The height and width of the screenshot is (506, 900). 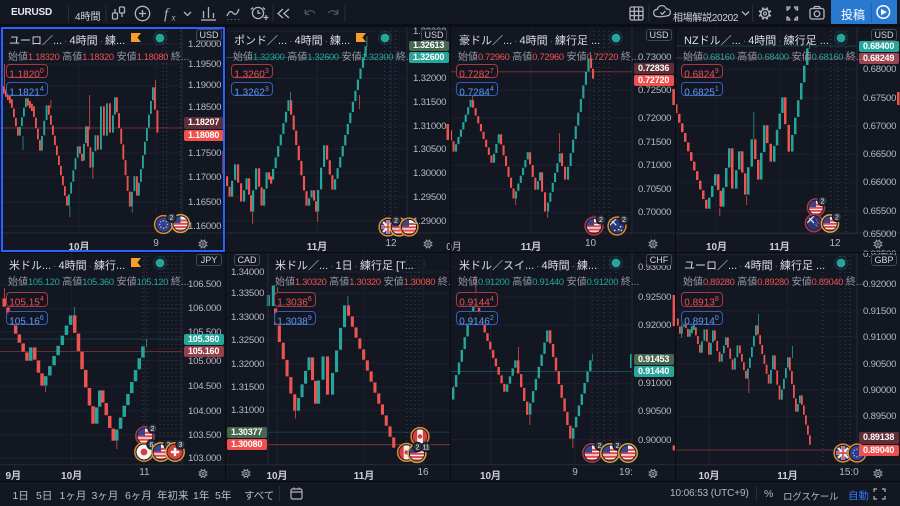 What do you see at coordinates (167, 15) in the screenshot?
I see `svg-text: f` at bounding box center [167, 15].